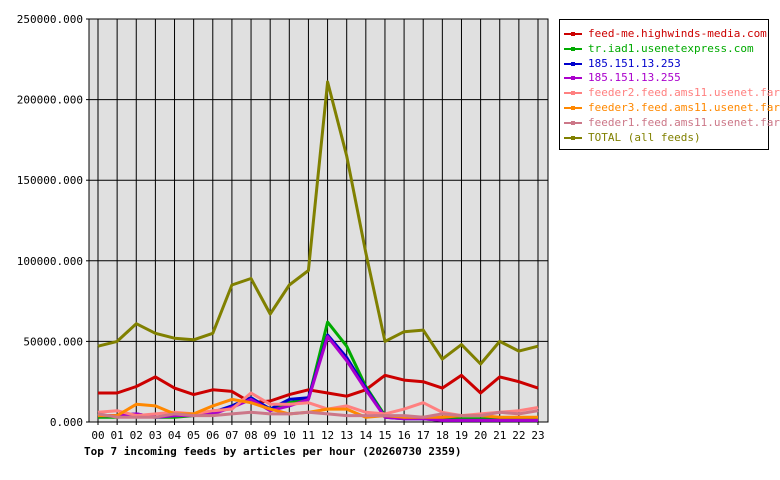 The width and height of the screenshot is (780, 480). What do you see at coordinates (50, 180) in the screenshot?
I see `y-tick-label: 150000.000` at bounding box center [50, 180].